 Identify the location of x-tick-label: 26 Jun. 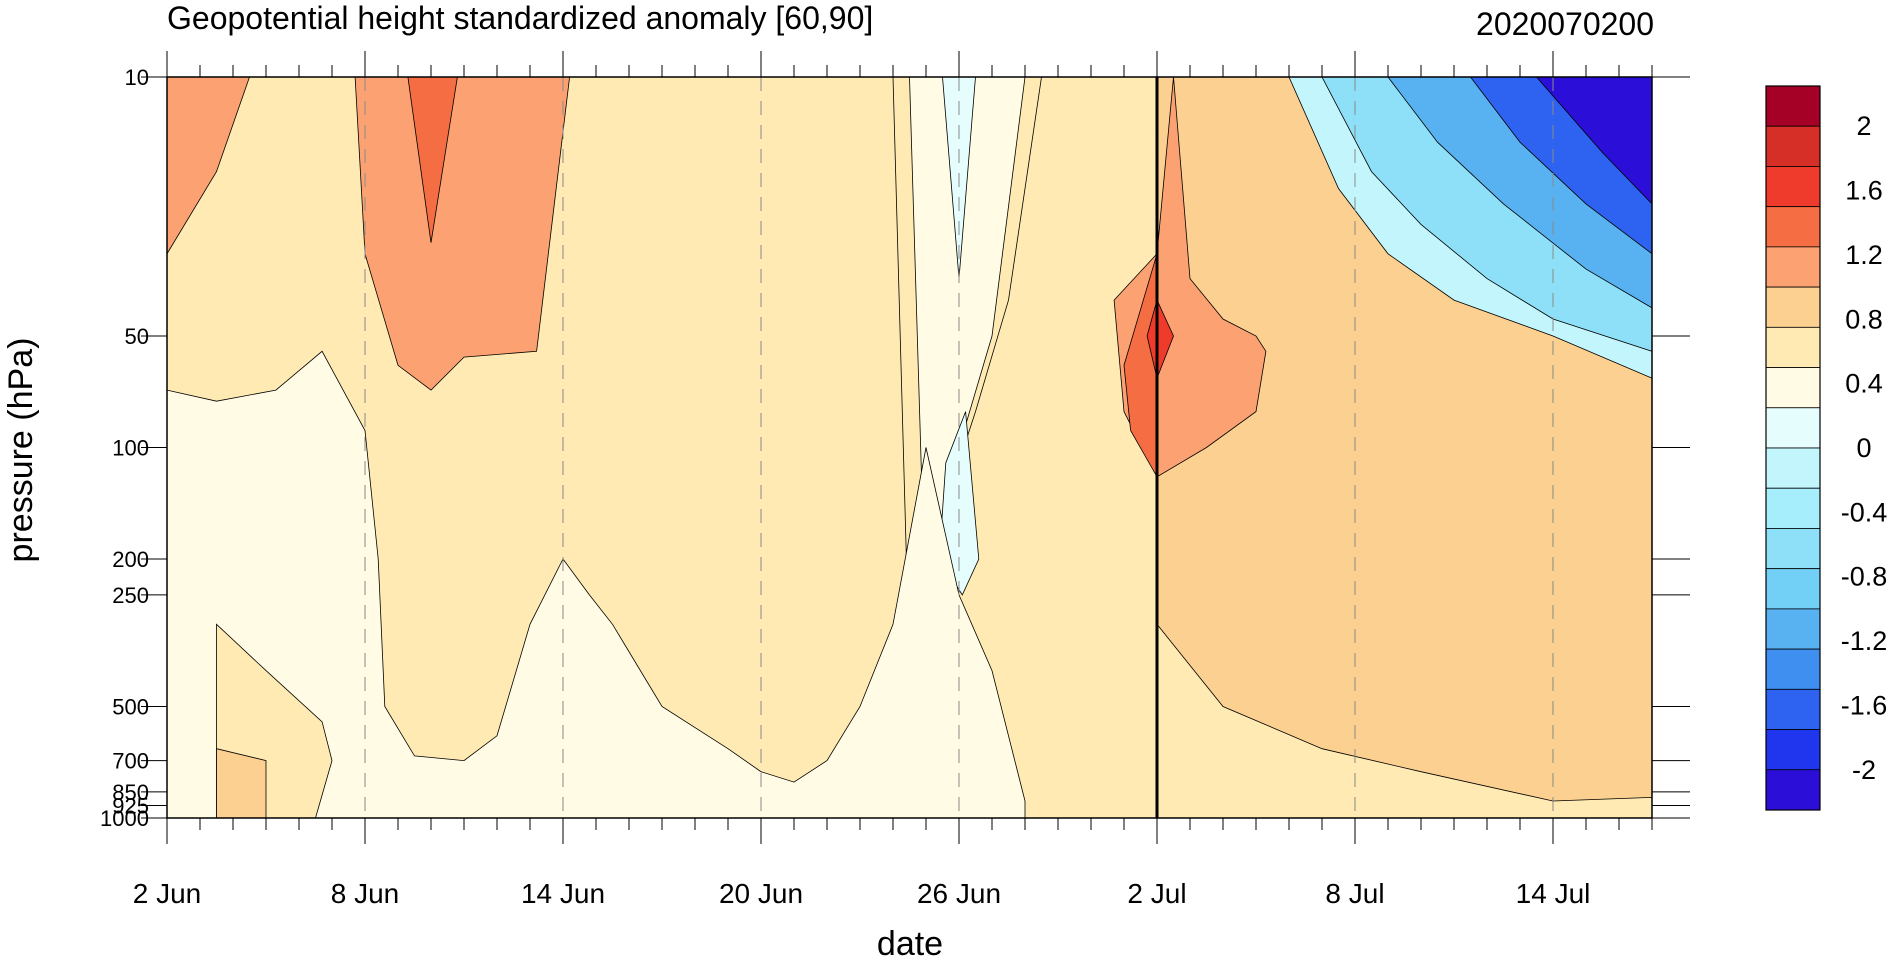
(959, 893).